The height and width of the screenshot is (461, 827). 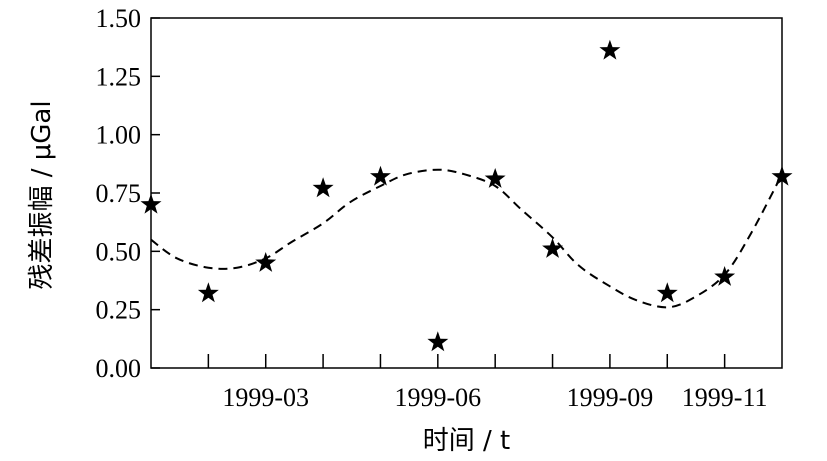 I want to click on x-tick-label: 1999-03, so click(x=265, y=397).